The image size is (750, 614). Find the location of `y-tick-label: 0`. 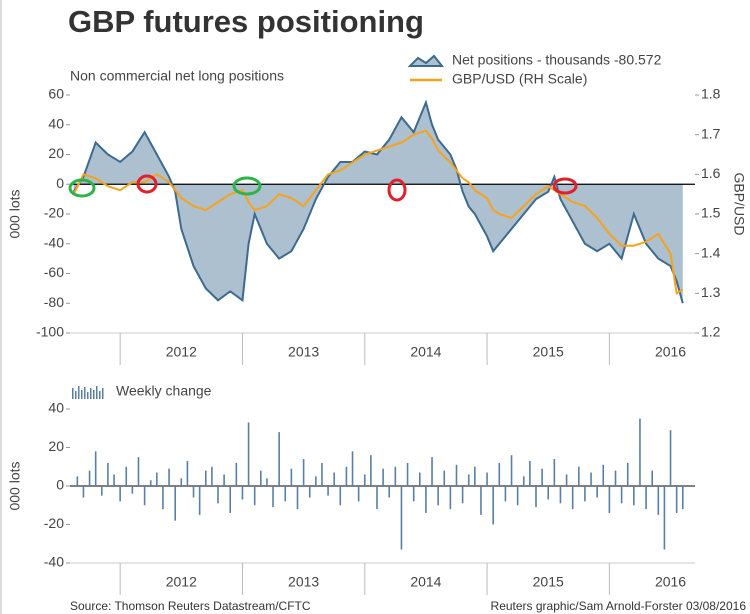

y-tick-label: 0 is located at coordinates (60, 183).